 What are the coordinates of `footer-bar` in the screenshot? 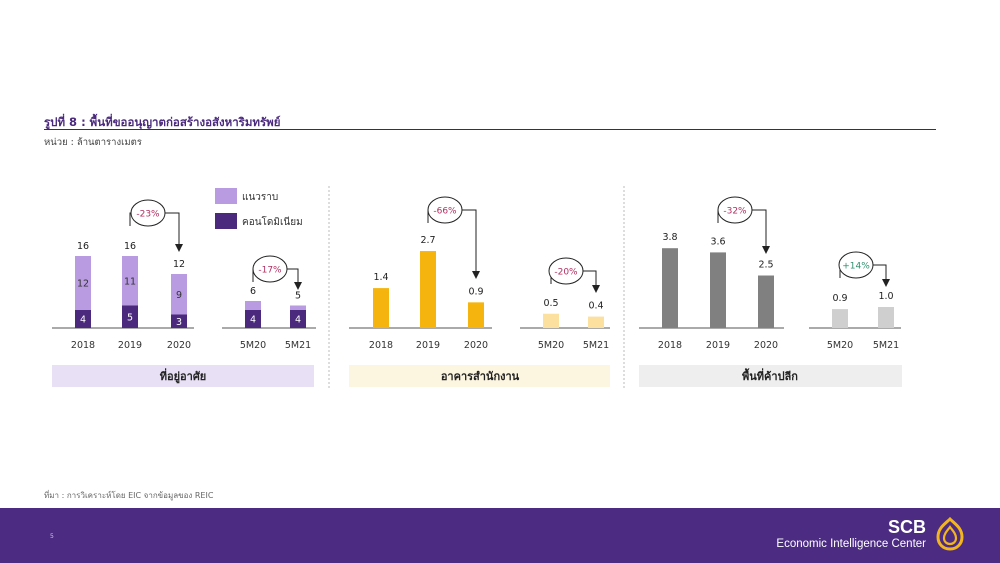 It's located at (500, 535).